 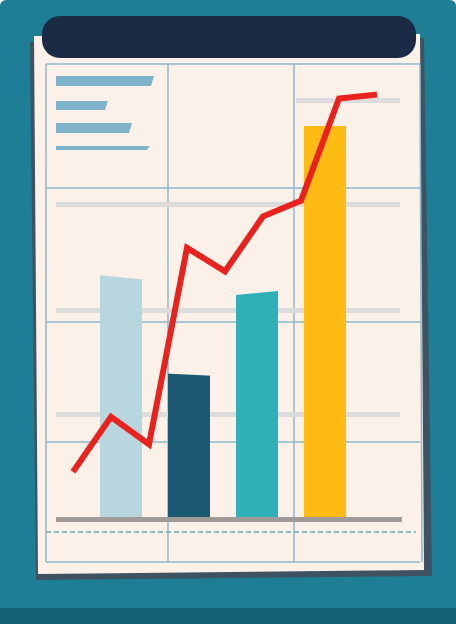 What do you see at coordinates (105, 113) in the screenshot?
I see `legend-placeholder-bars` at bounding box center [105, 113].